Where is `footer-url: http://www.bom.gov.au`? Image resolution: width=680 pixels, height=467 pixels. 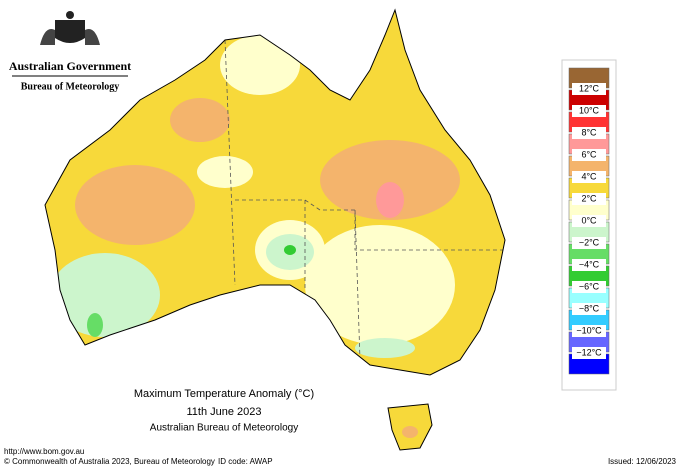
footer-url: http://www.bom.gov.au is located at coordinates (44, 451).